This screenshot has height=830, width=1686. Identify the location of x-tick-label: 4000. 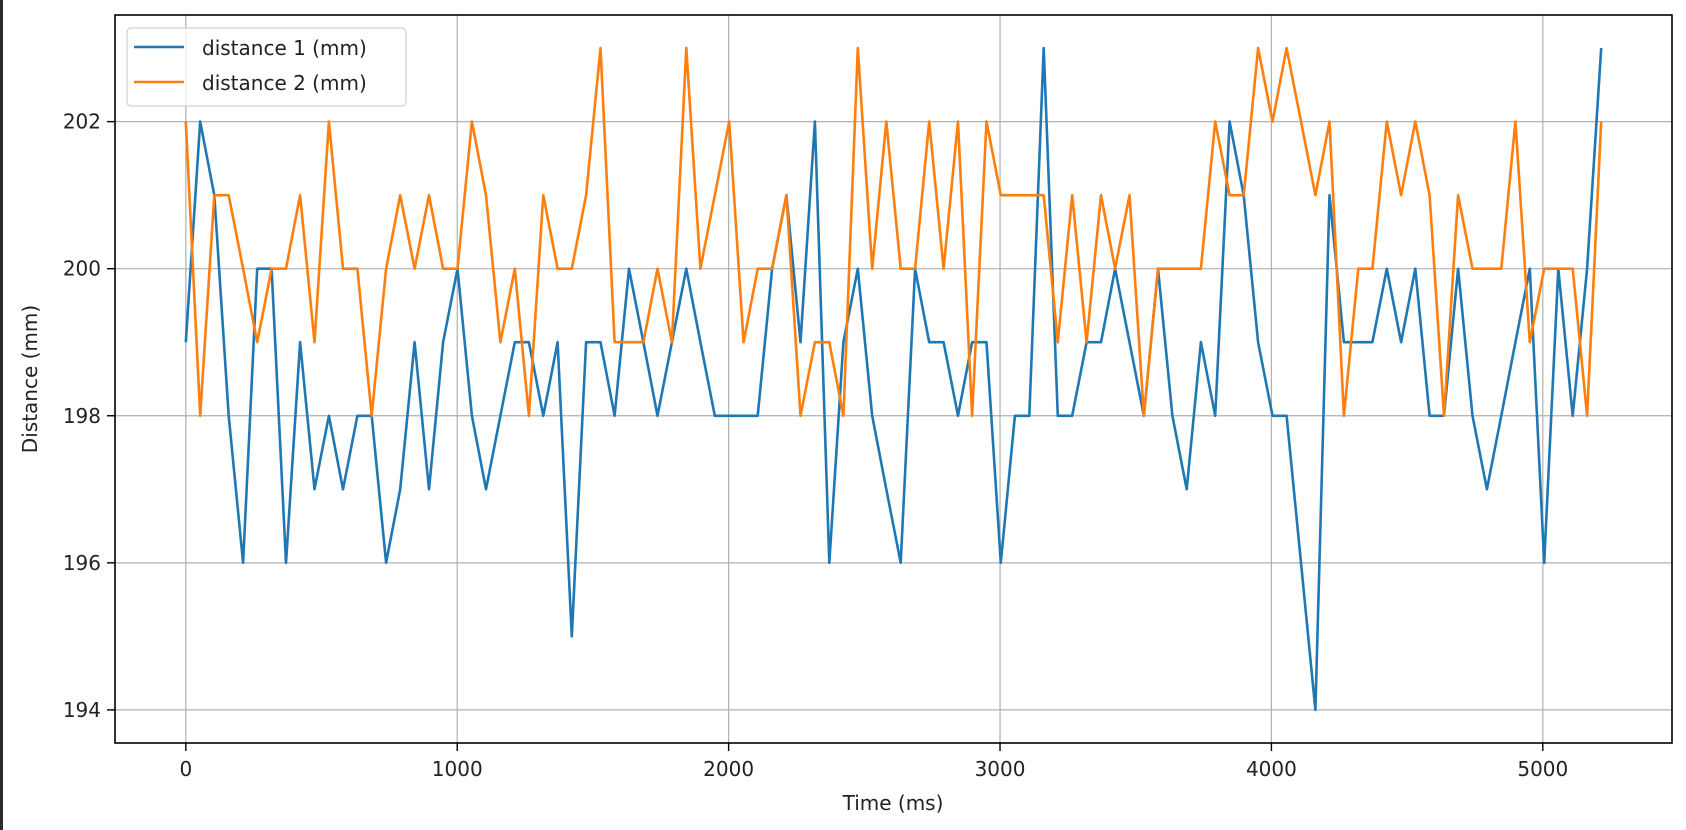
(1271, 769).